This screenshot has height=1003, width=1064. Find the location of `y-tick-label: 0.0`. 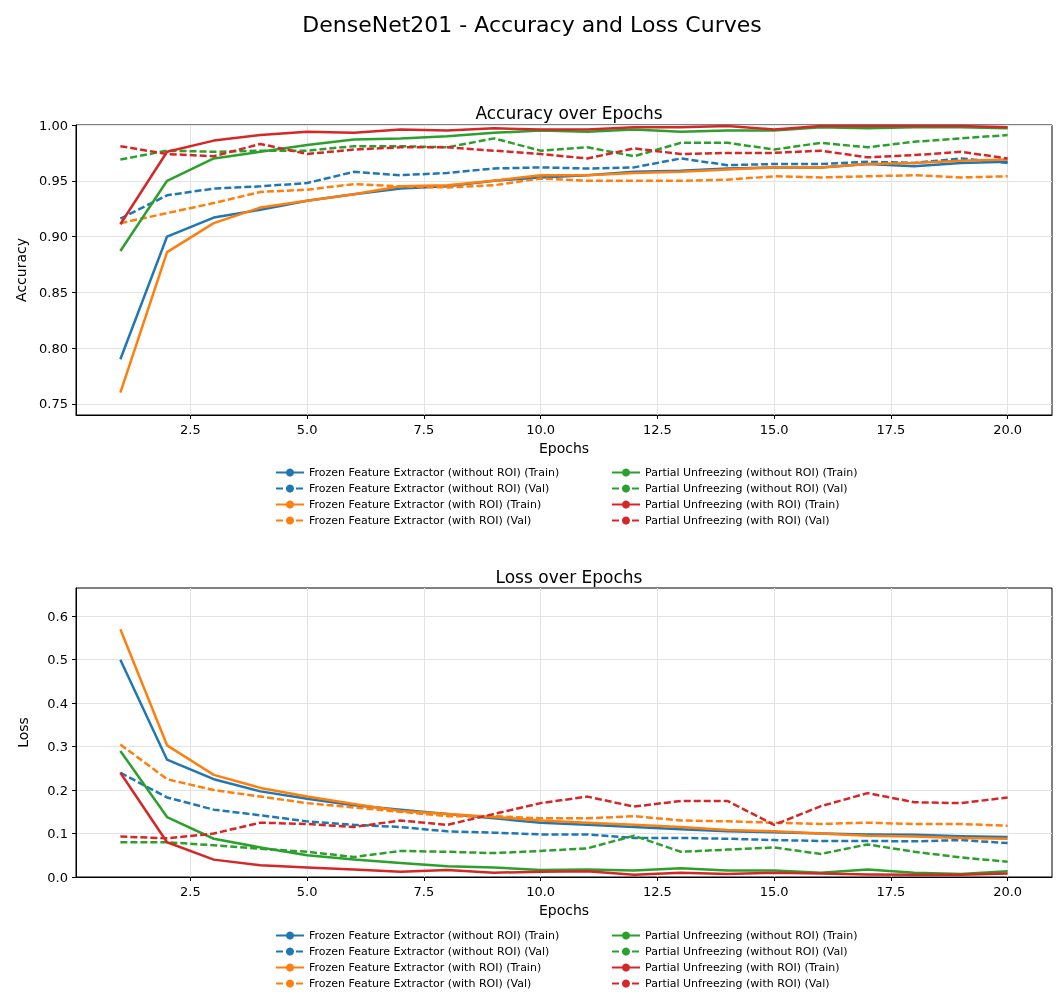

y-tick-label: 0.0 is located at coordinates (57, 877).